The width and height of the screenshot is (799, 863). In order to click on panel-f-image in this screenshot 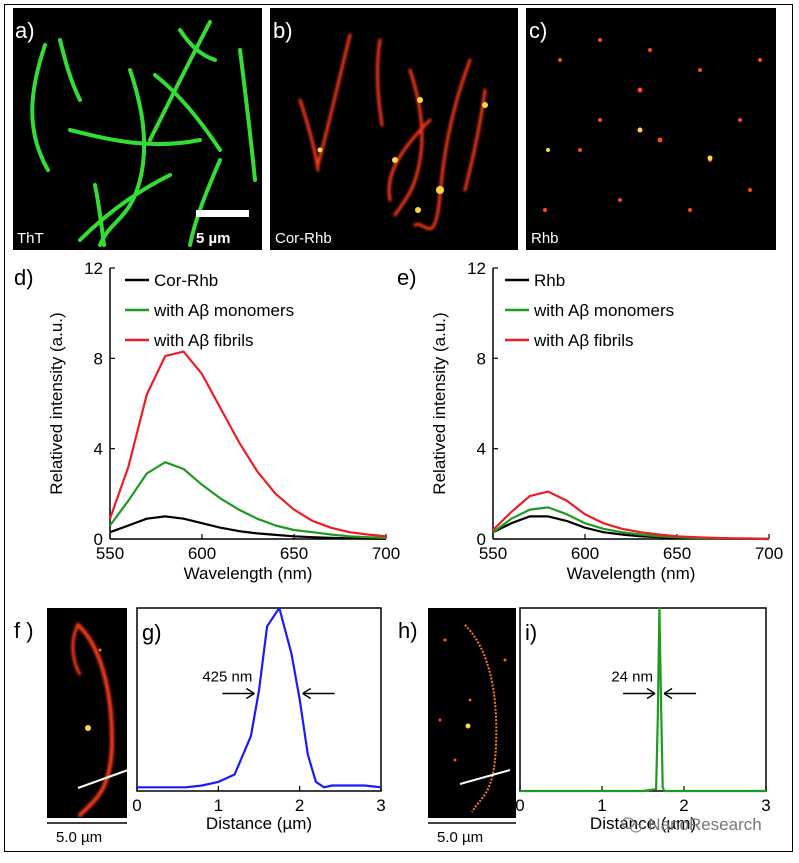, I will do `click(87, 715)`.